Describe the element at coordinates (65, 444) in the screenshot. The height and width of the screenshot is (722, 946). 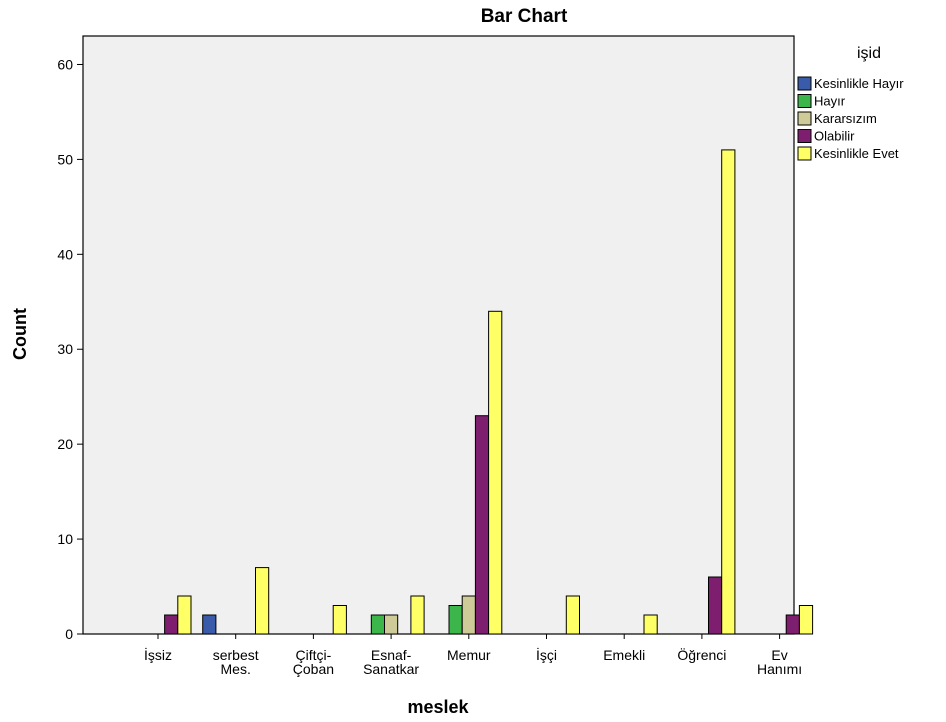
I see `y-tick-label: 20` at that location.